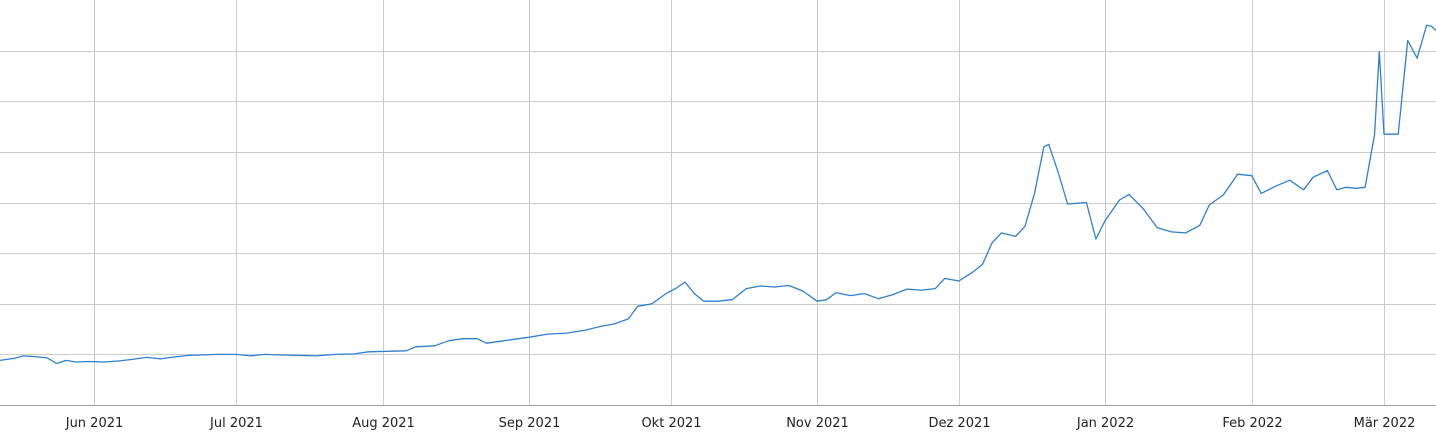 This screenshot has width=1436, height=442. Describe the element at coordinates (530, 423) in the screenshot. I see `x-tick-label: Sep 2021` at that location.